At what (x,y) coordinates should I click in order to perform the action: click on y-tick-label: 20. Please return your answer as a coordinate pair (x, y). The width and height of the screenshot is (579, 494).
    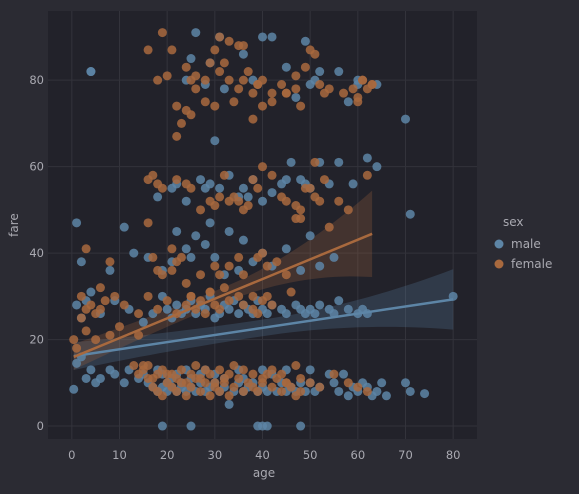
    Looking at the image, I should click on (36, 340).